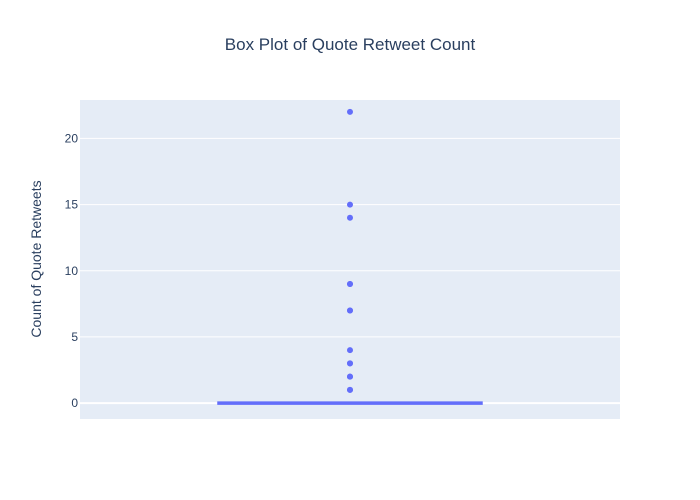  What do you see at coordinates (74, 403) in the screenshot?
I see `y-tick-label: 0` at bounding box center [74, 403].